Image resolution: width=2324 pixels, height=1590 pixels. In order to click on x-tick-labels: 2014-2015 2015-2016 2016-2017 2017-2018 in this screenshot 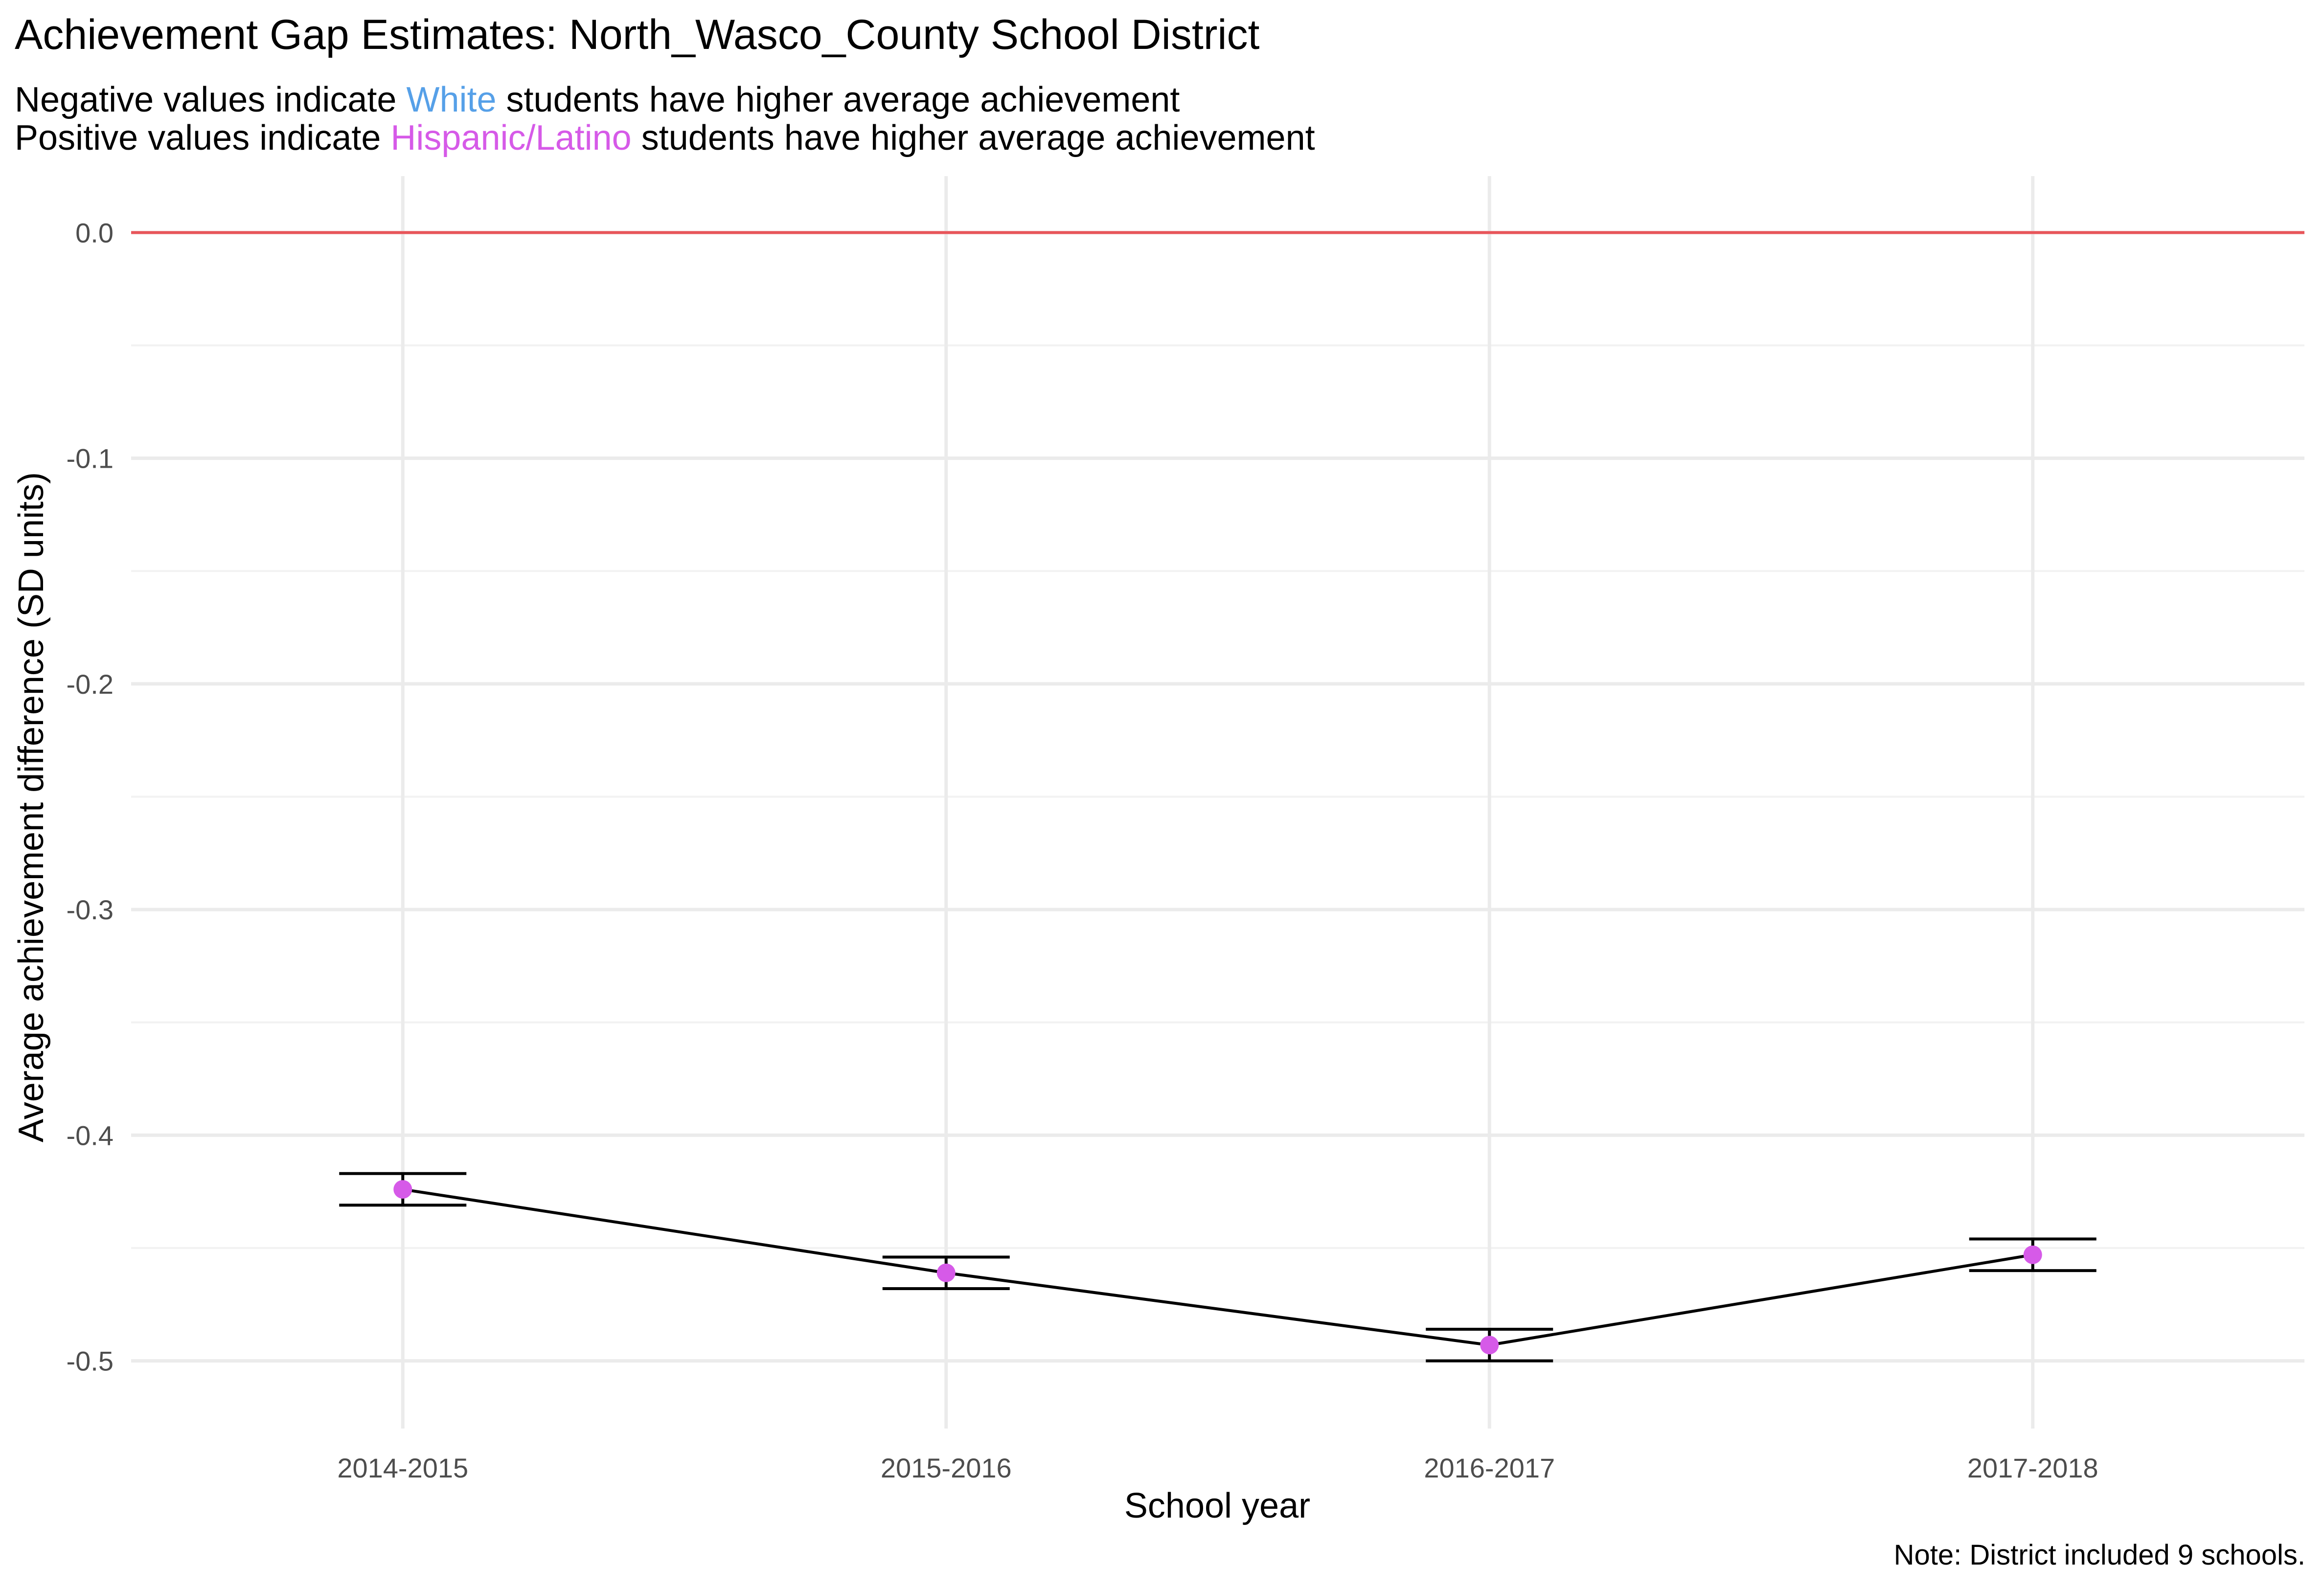, I will do `click(1217, 1468)`.